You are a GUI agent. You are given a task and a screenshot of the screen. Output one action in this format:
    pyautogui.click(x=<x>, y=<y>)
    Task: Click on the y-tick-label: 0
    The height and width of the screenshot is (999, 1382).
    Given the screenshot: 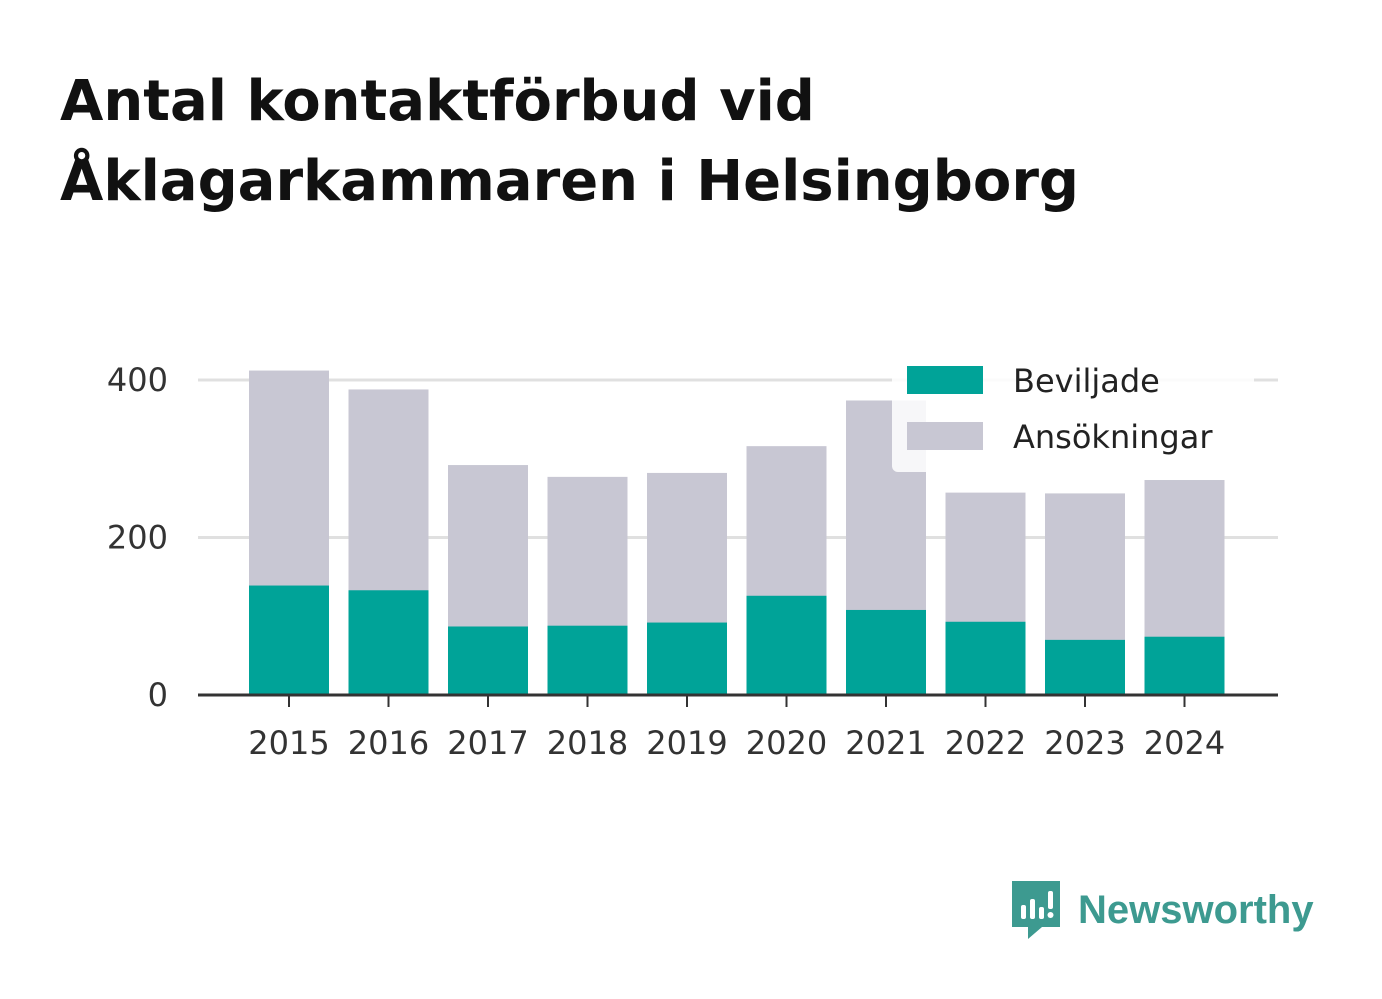 What is the action you would take?
    pyautogui.click(x=158, y=695)
    